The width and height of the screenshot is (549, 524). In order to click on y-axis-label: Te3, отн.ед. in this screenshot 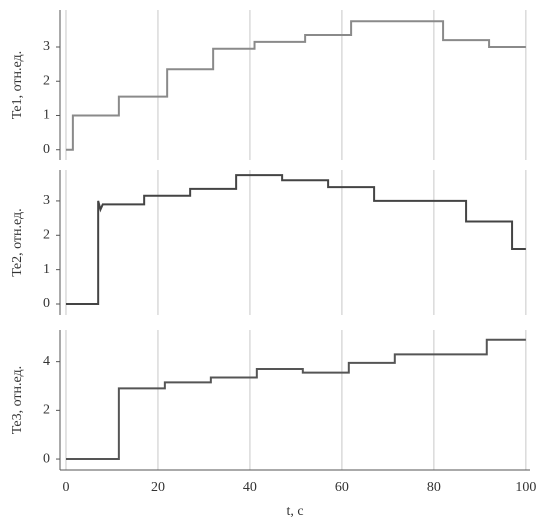, I will do `click(17, 400)`.